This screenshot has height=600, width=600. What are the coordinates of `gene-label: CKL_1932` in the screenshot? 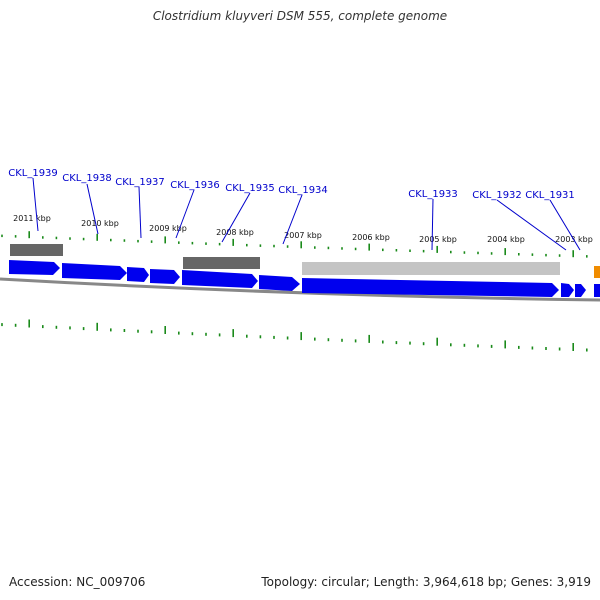 It's located at (497, 195).